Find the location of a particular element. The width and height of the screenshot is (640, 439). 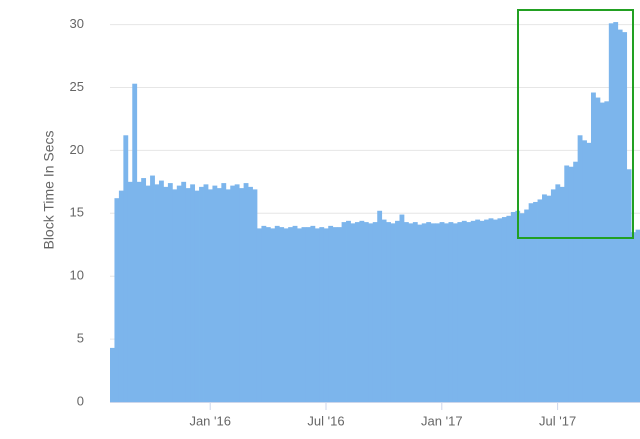

y-tick-label: 20 is located at coordinates (77, 149).